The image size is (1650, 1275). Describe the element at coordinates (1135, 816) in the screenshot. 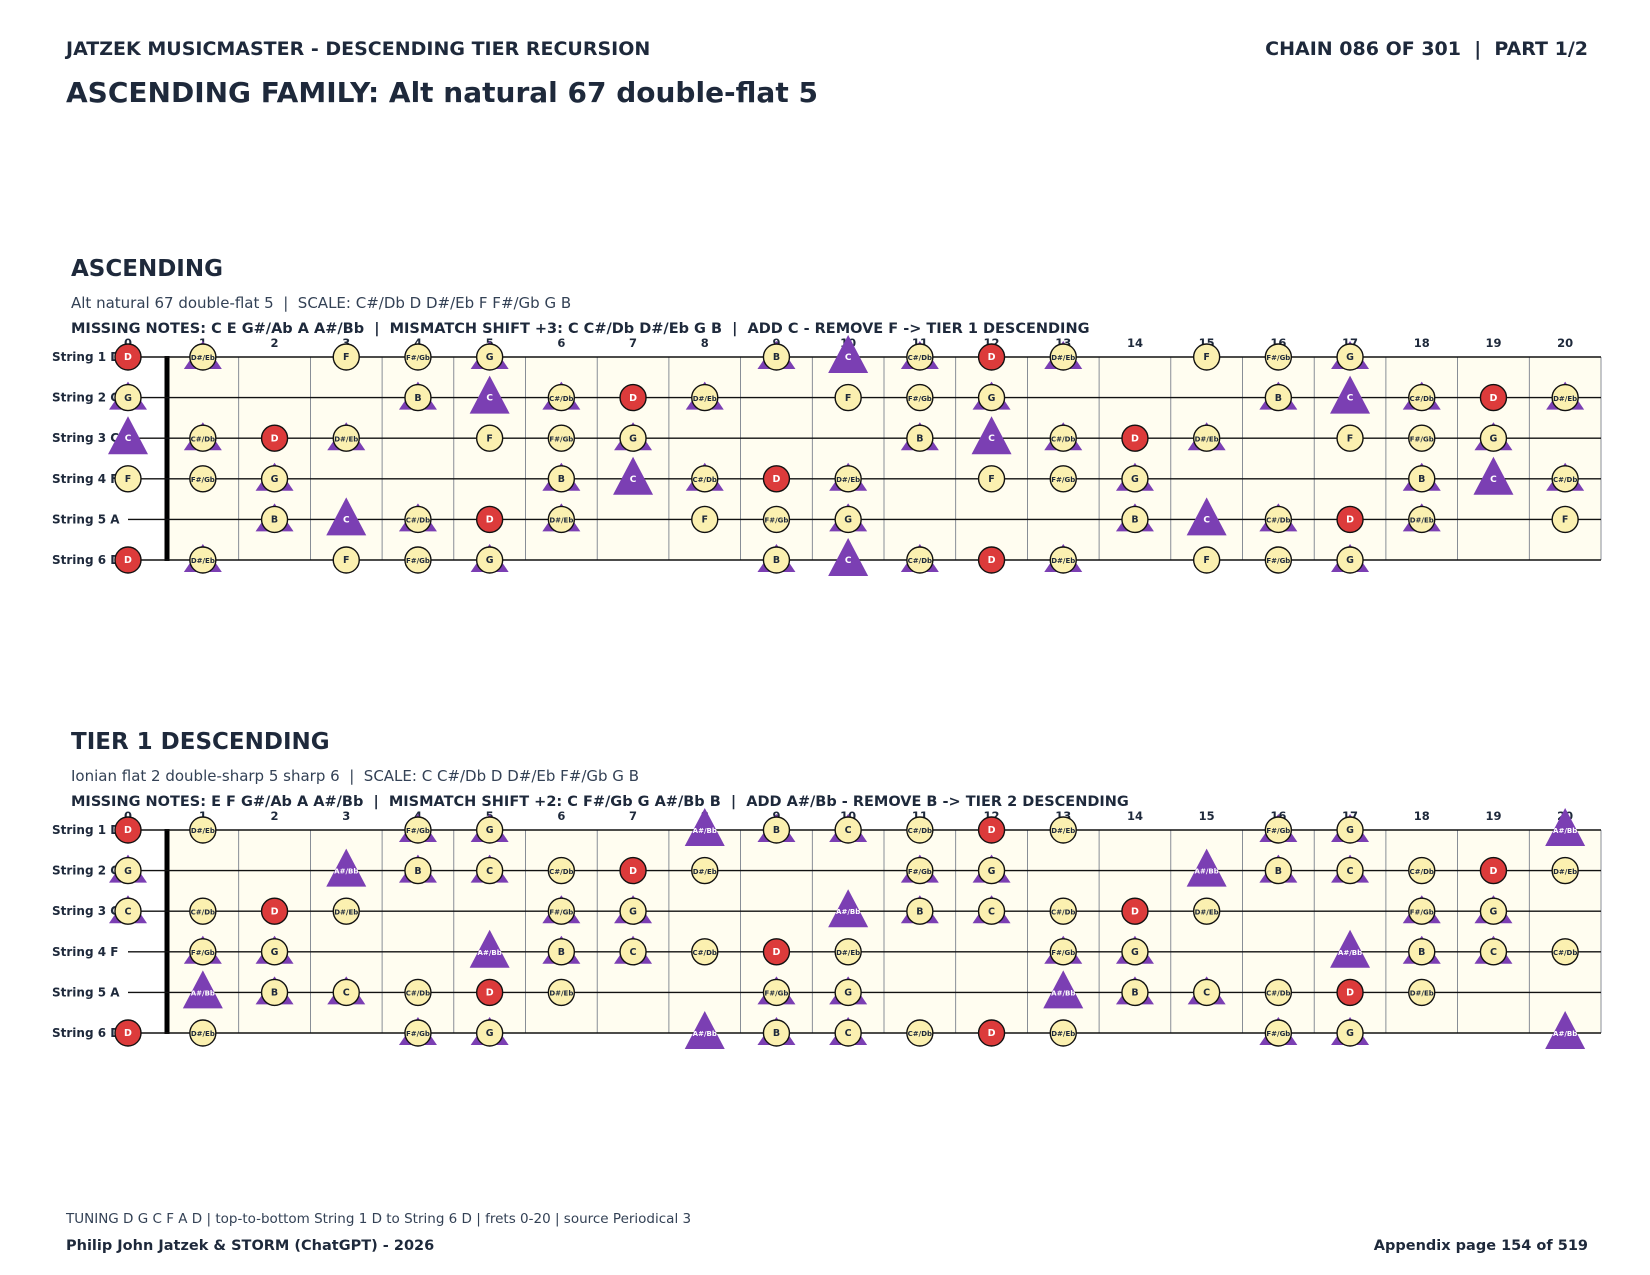

I see `fret-number: 14` at that location.